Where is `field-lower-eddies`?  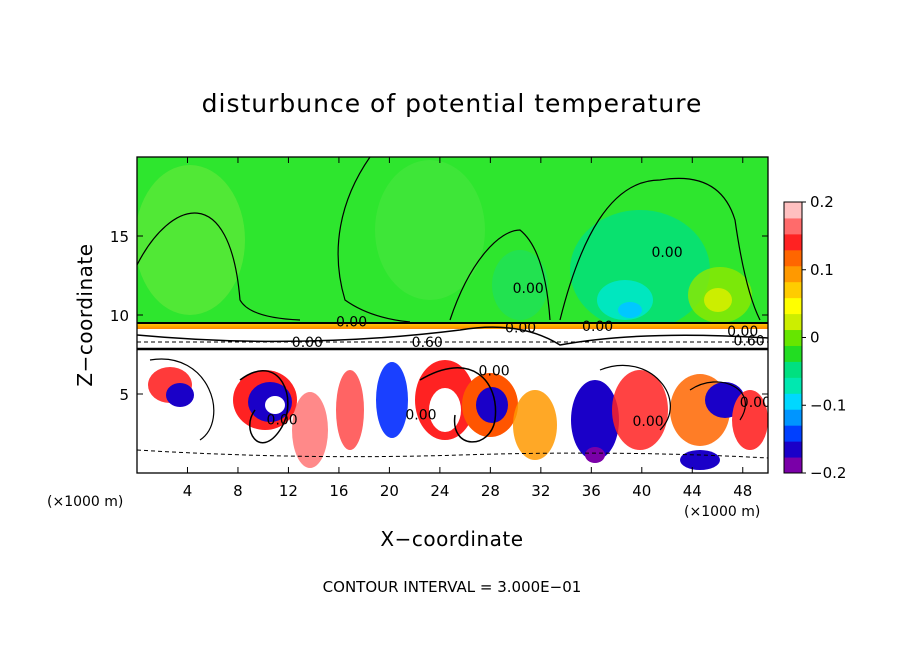 field-lower-eddies is located at coordinates (458, 415).